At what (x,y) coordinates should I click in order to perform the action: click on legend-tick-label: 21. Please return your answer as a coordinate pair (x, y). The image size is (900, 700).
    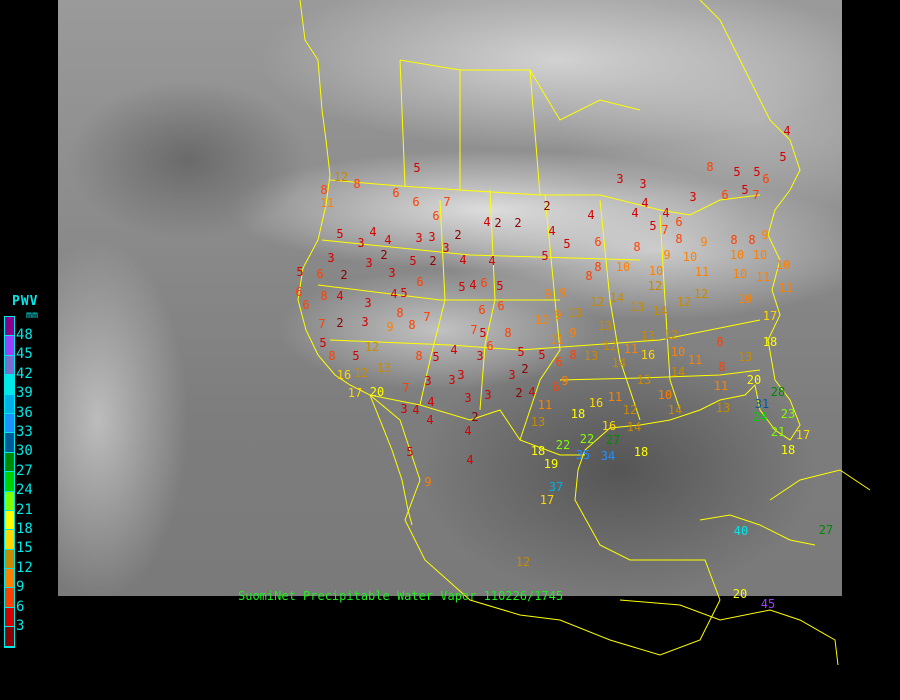
    Looking at the image, I should click on (24, 509).